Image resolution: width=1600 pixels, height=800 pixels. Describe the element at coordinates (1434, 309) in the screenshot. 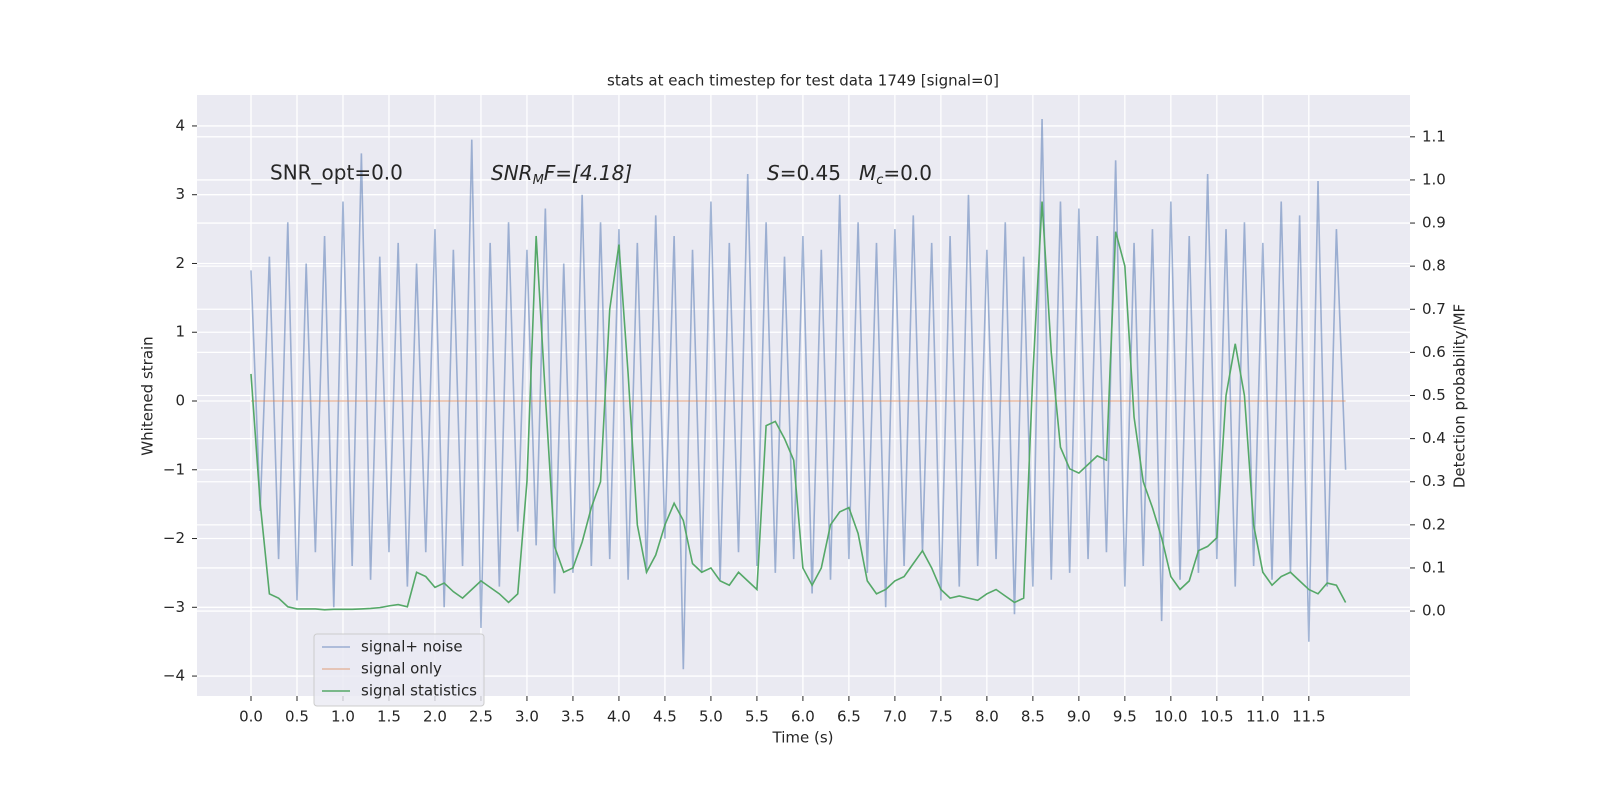

I see `y2-tick-label: 0.7` at that location.